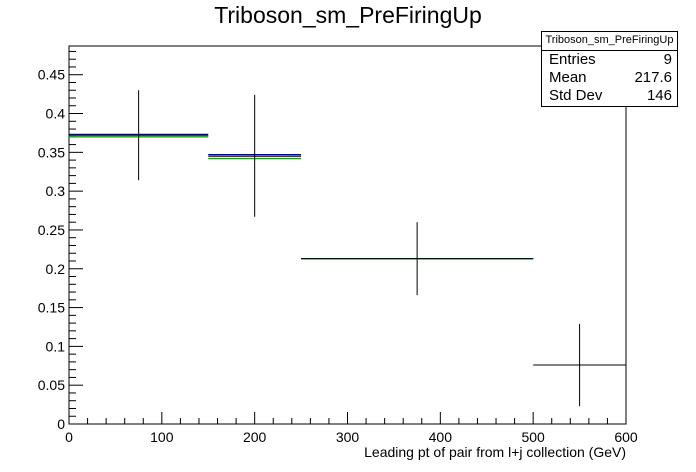 The height and width of the screenshot is (472, 696). What do you see at coordinates (51, 308) in the screenshot?
I see `y-tick-label: 0.15` at bounding box center [51, 308].